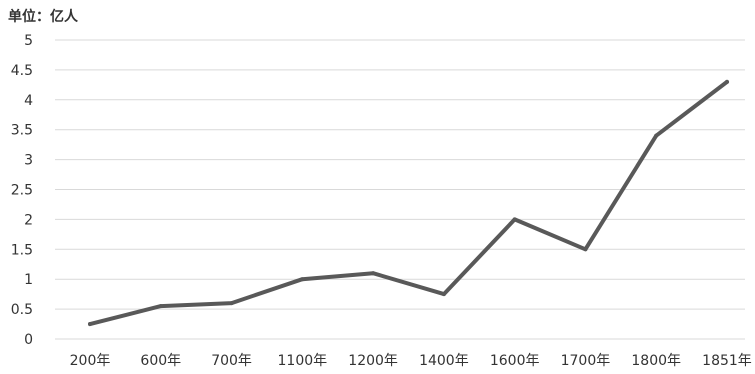 This screenshot has width=755, height=374. I want to click on y-tick-label: 2, so click(28, 220).